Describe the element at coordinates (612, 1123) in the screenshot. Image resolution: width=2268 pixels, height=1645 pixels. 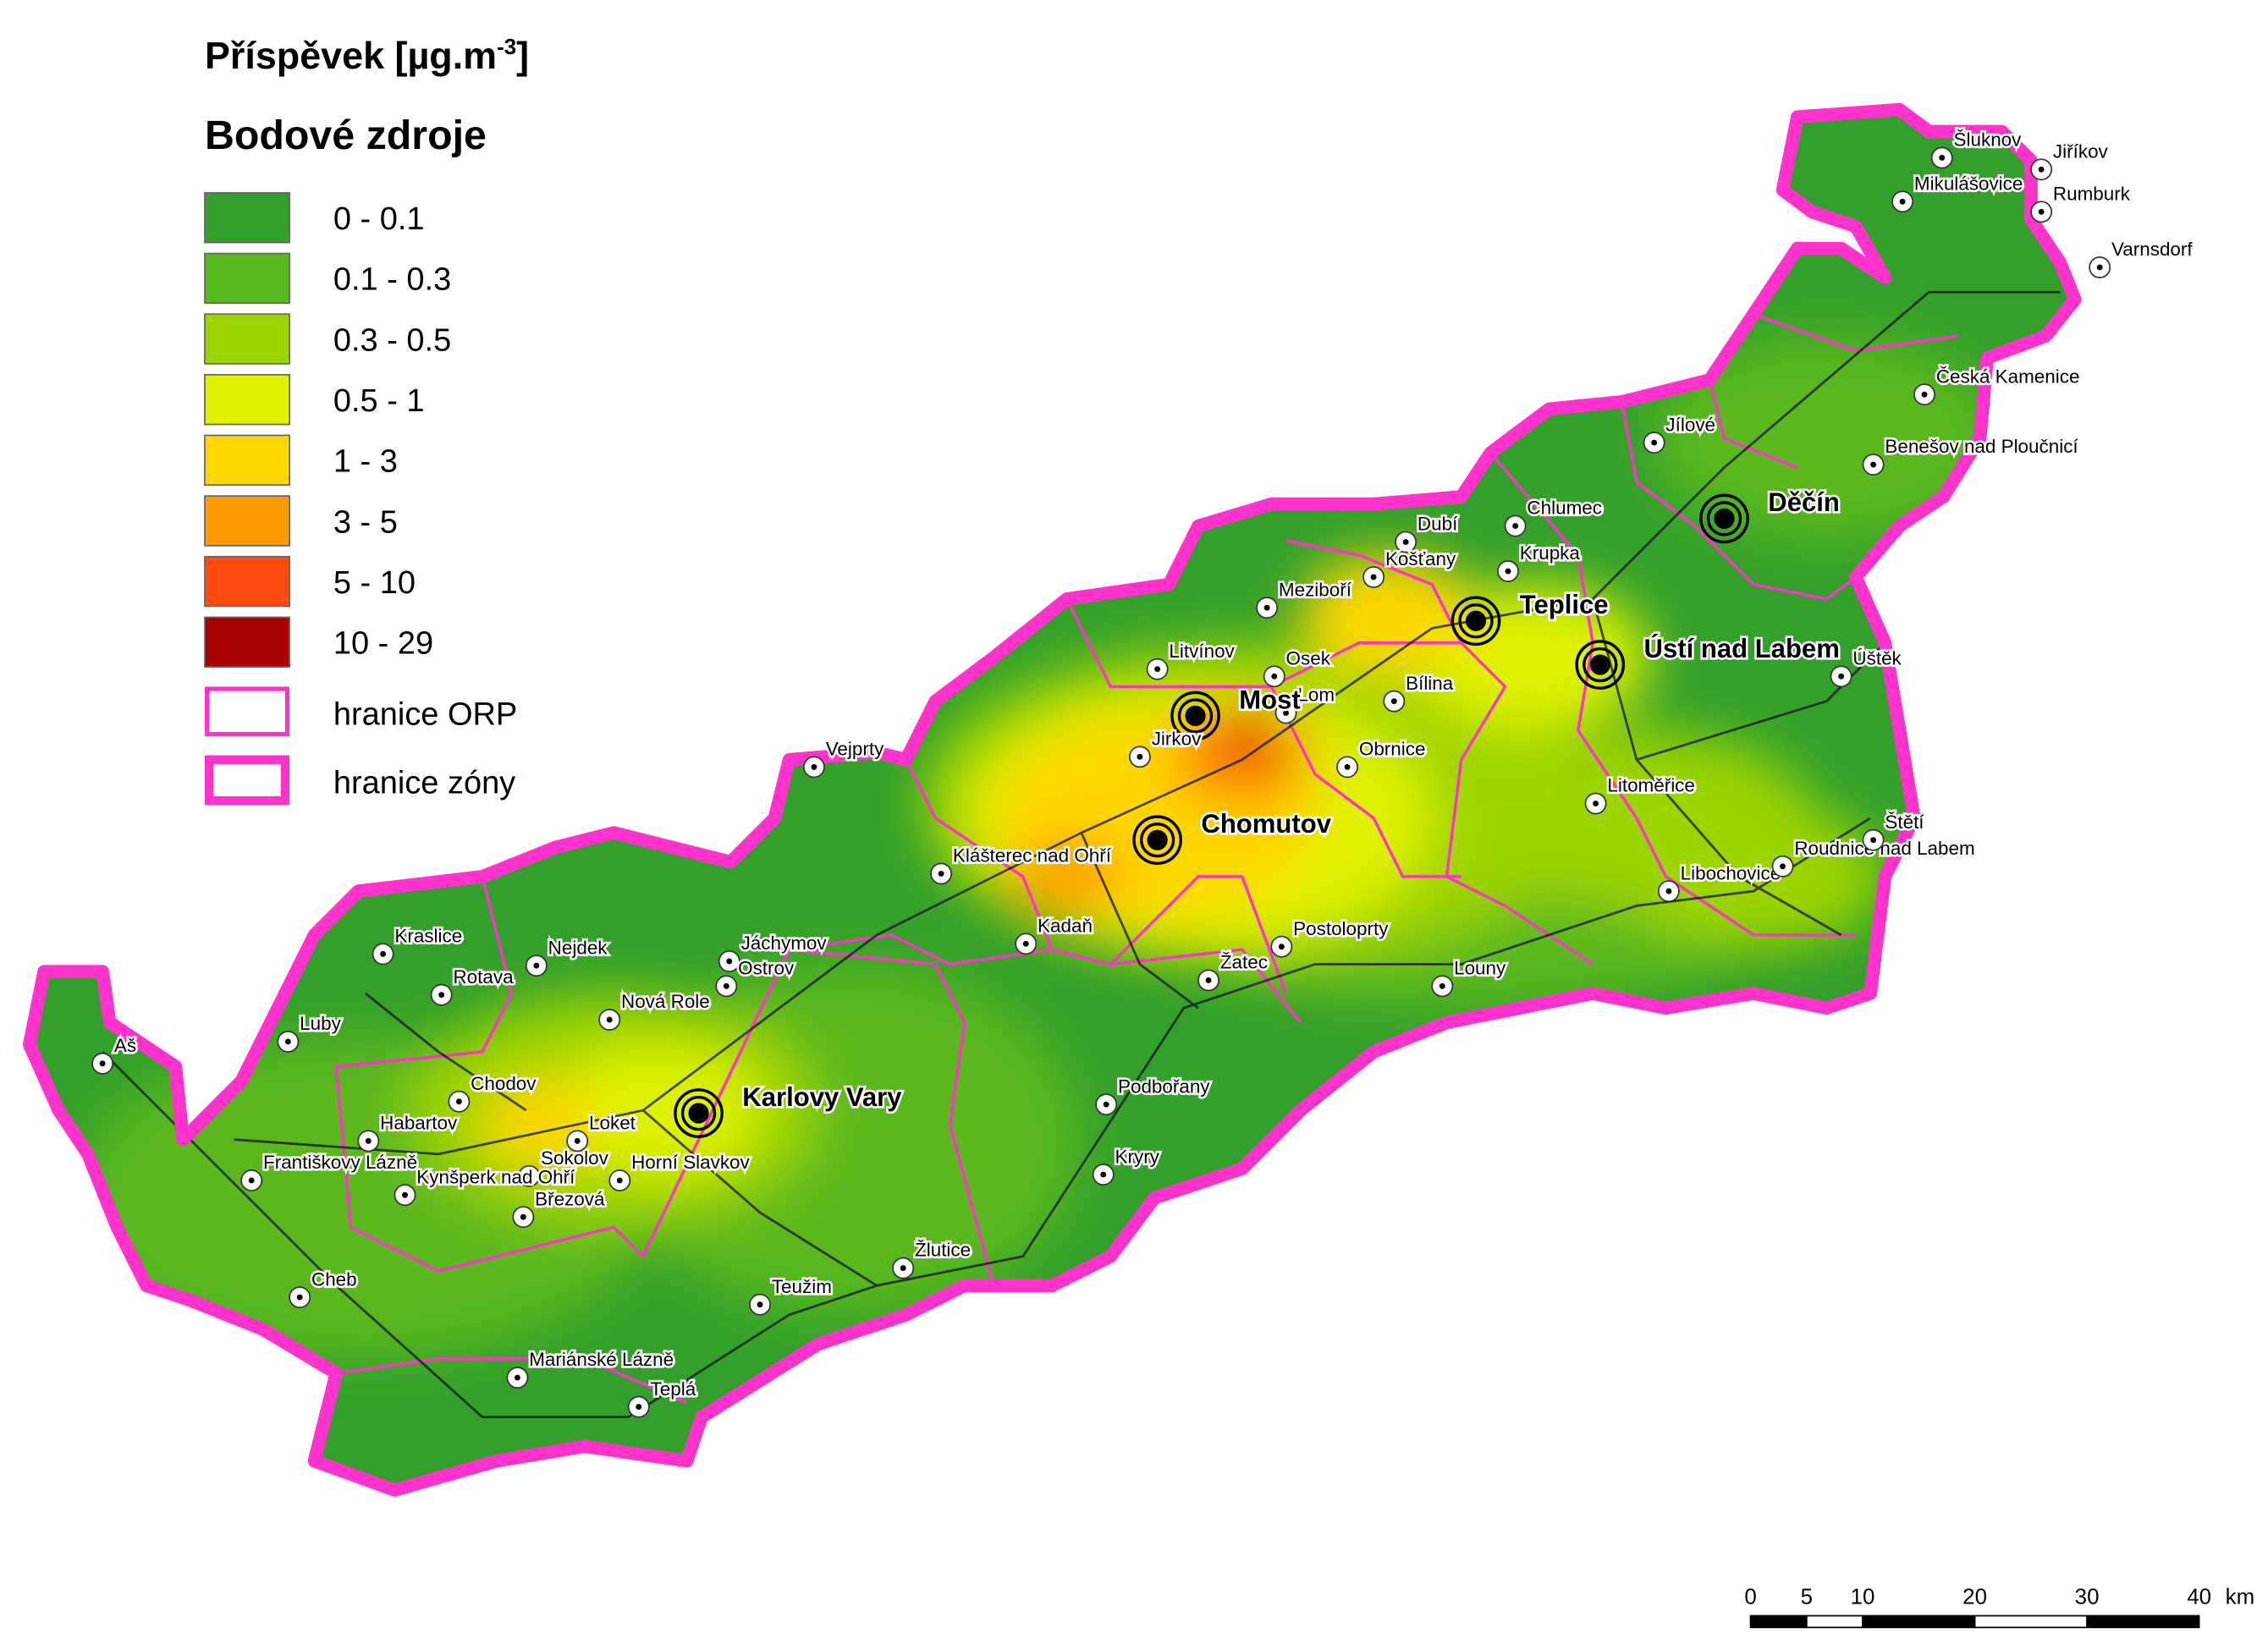
I see `city-label: Loket` at that location.